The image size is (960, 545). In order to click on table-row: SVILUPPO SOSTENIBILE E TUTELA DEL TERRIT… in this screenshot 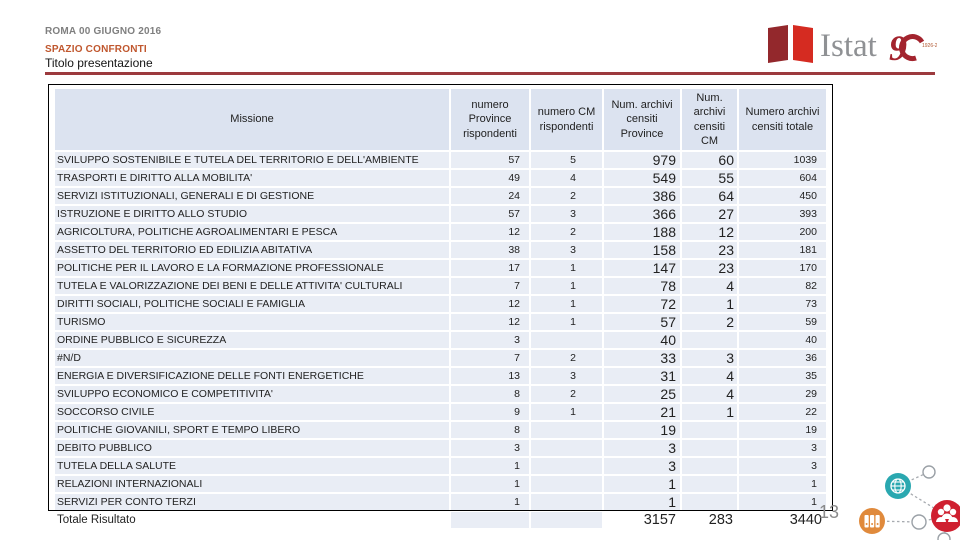, I will do `click(440, 160)`.